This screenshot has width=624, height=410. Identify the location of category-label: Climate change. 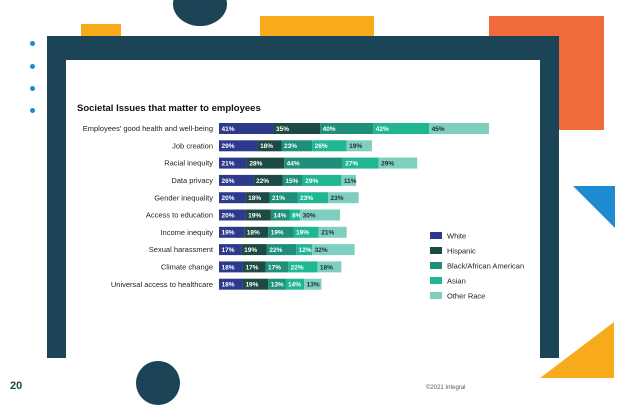
(187, 267).